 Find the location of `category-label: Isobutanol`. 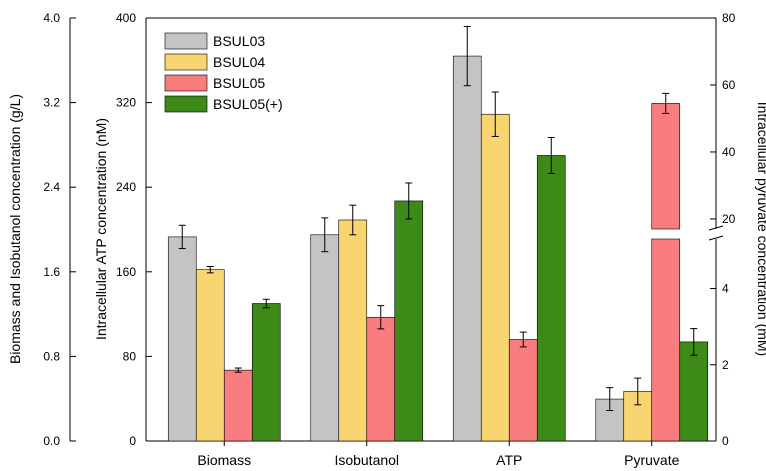

category-label: Isobutanol is located at coordinates (366, 460).